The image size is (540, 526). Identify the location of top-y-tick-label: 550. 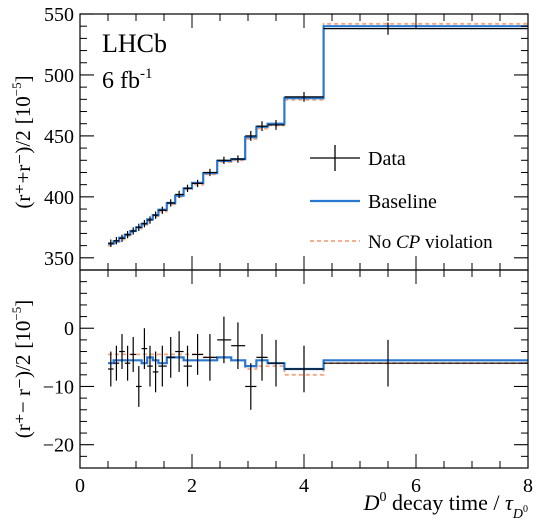
(59, 15).